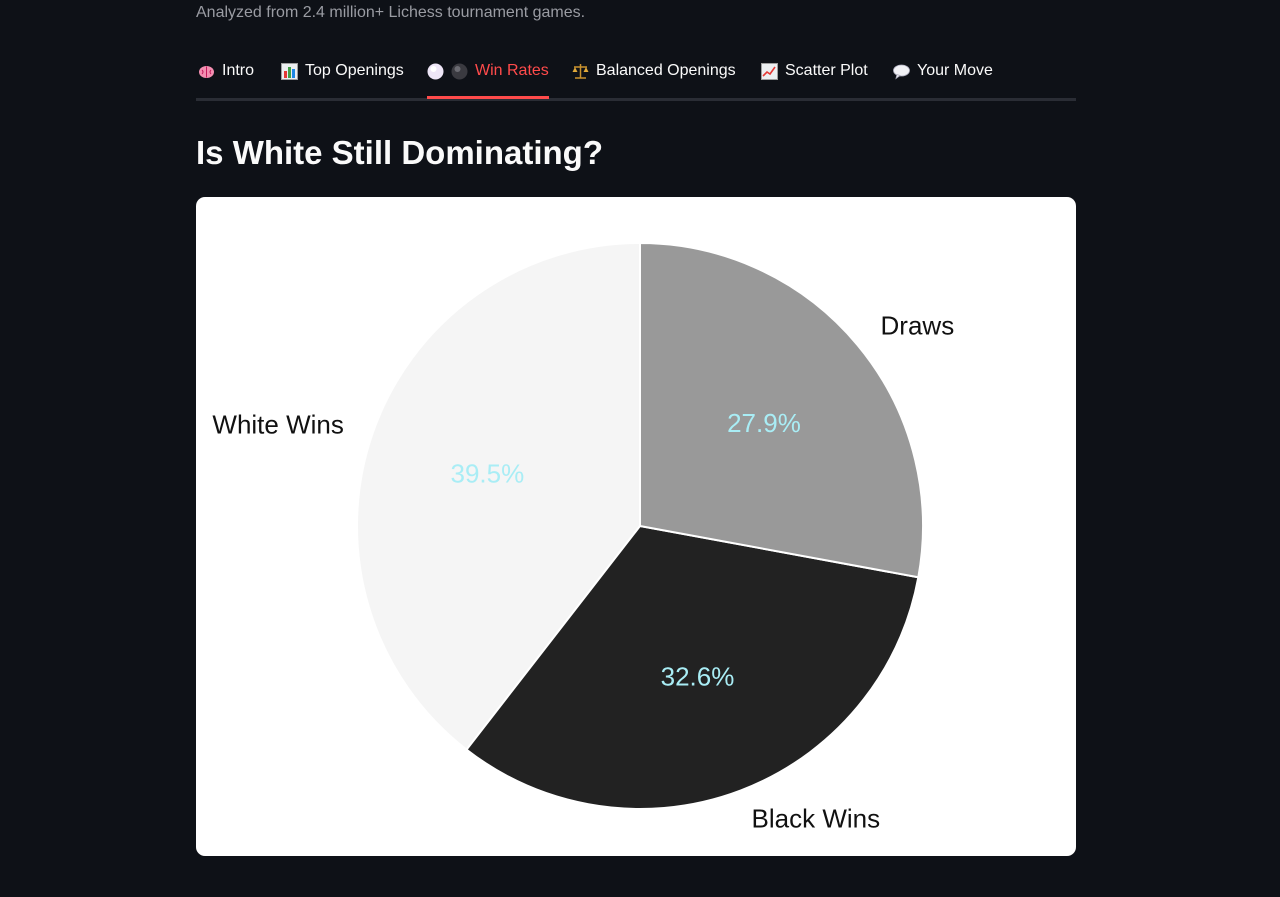 This screenshot has height=897, width=1280. Describe the element at coordinates (826, 70) in the screenshot. I see `tab-label: Scatter Plot` at that location.